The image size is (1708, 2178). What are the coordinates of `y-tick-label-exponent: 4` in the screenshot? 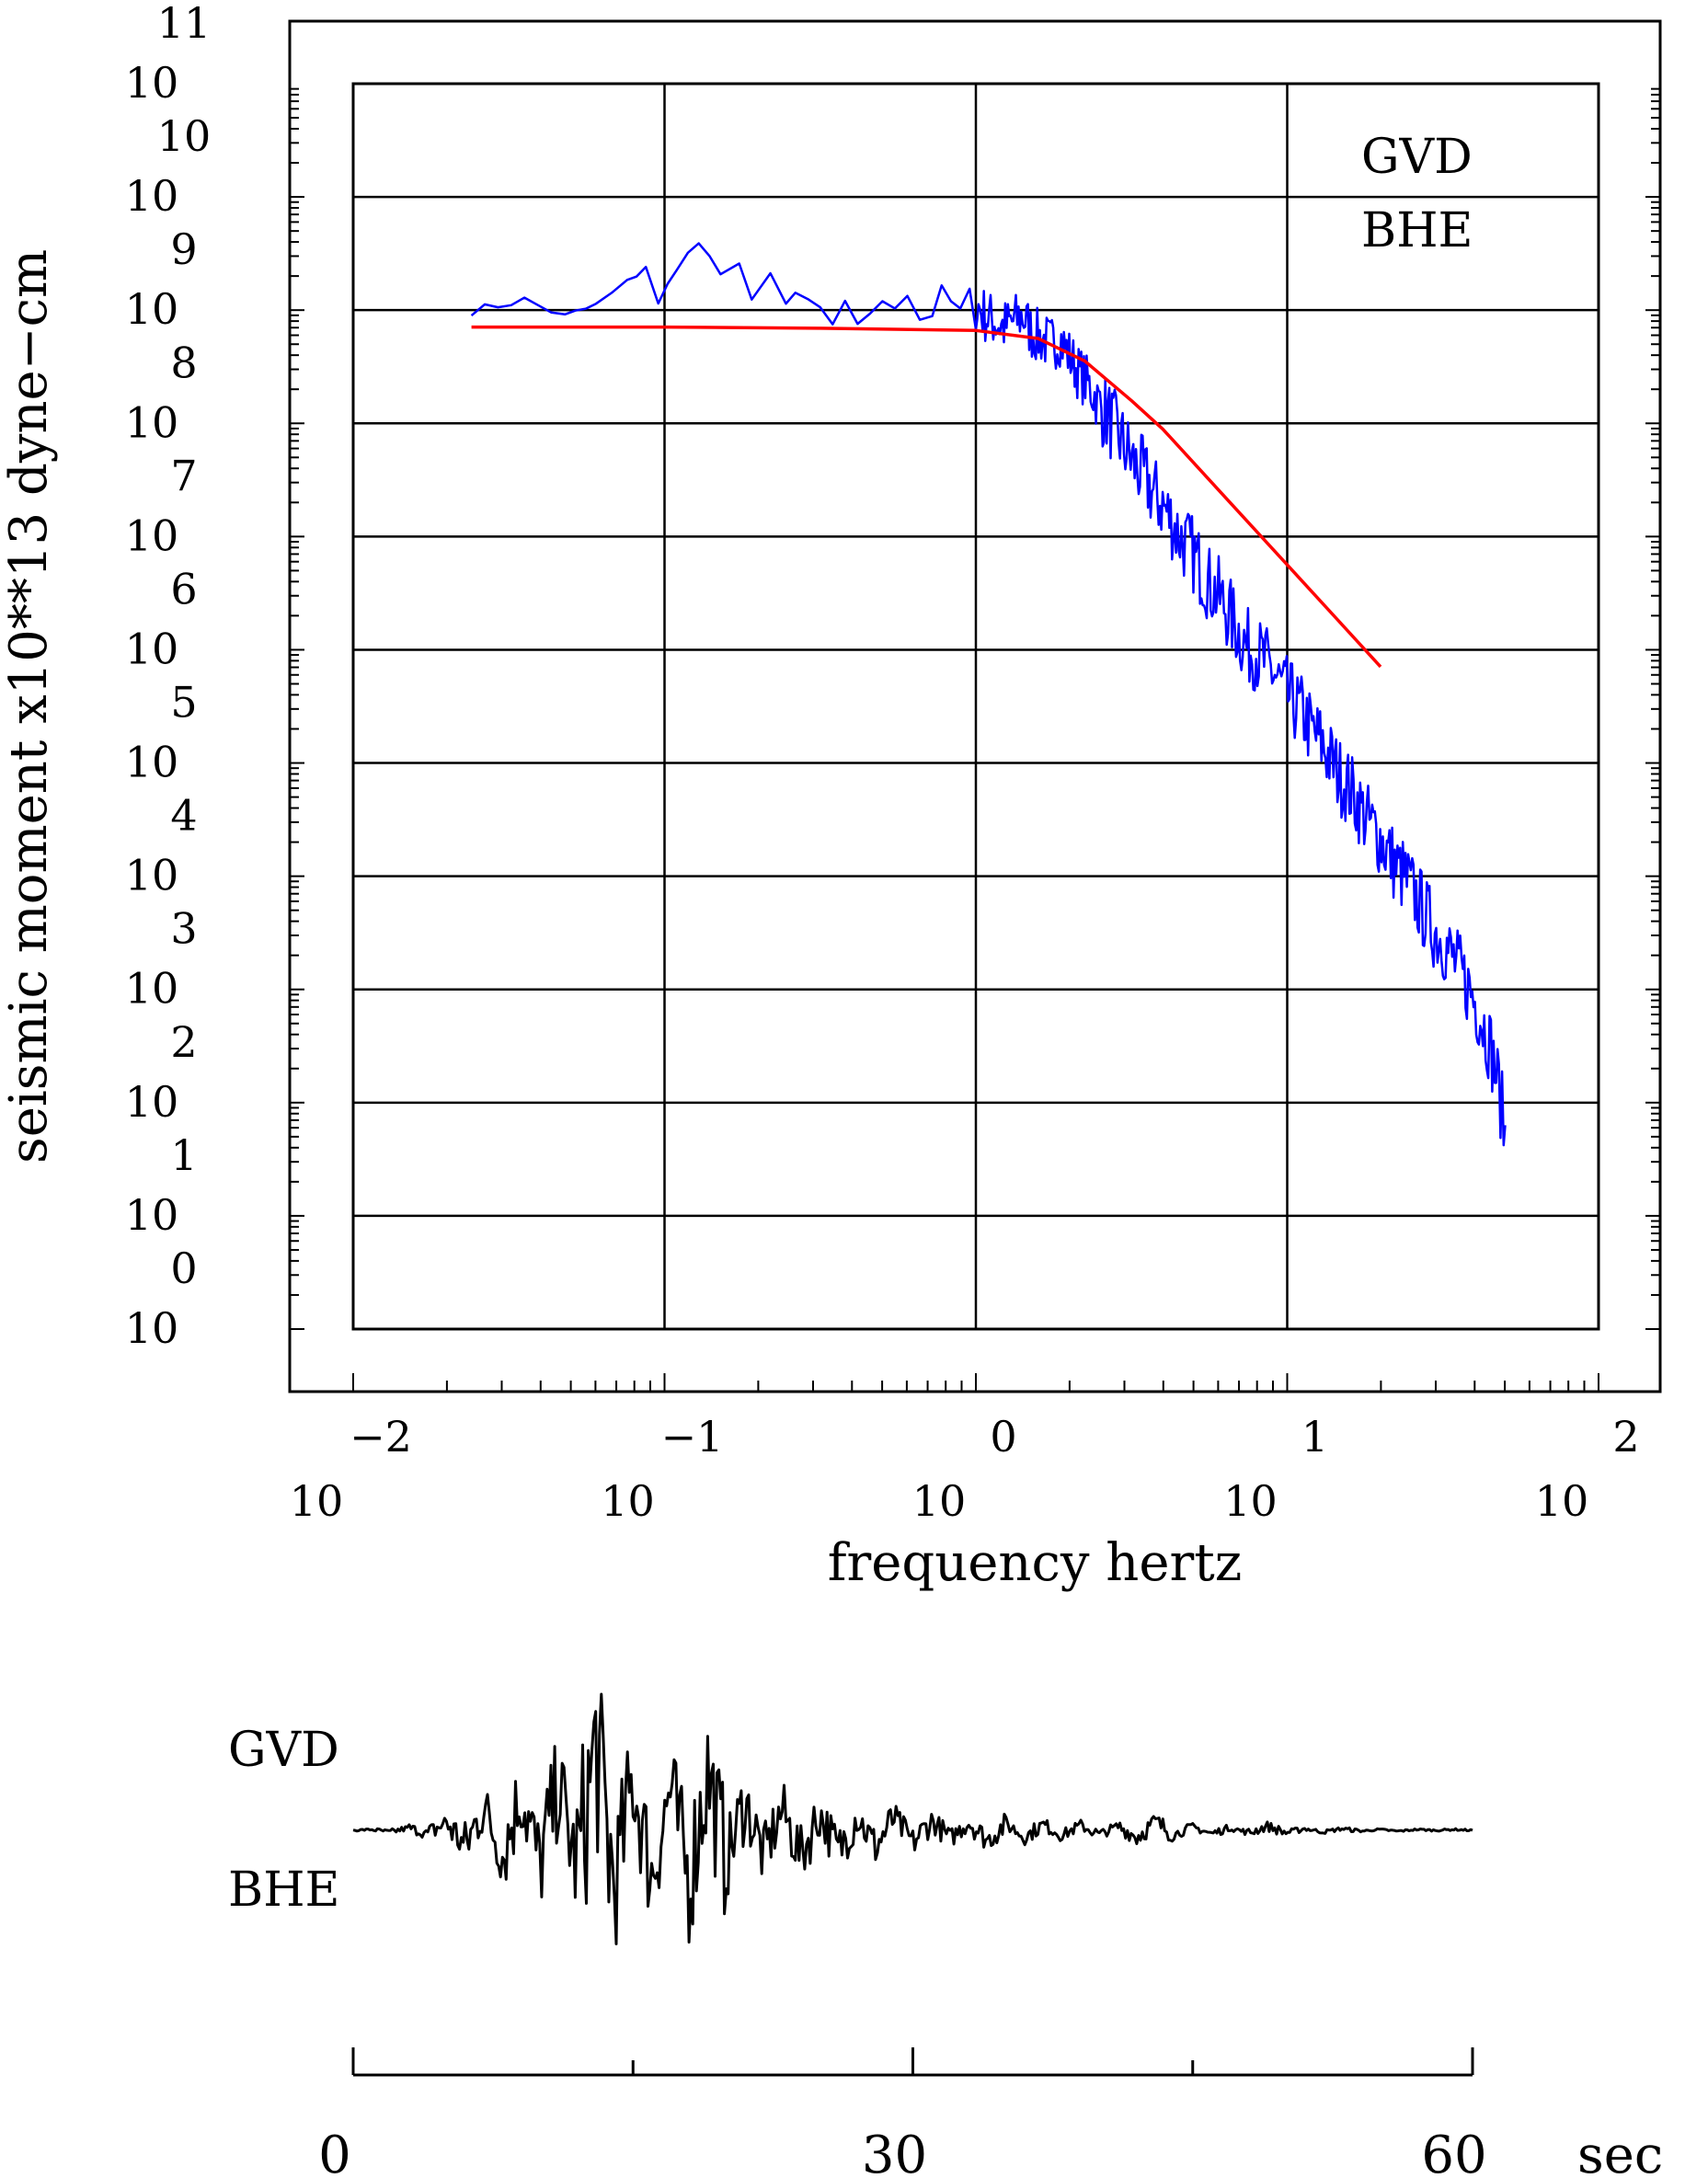 It's located at (183, 816).